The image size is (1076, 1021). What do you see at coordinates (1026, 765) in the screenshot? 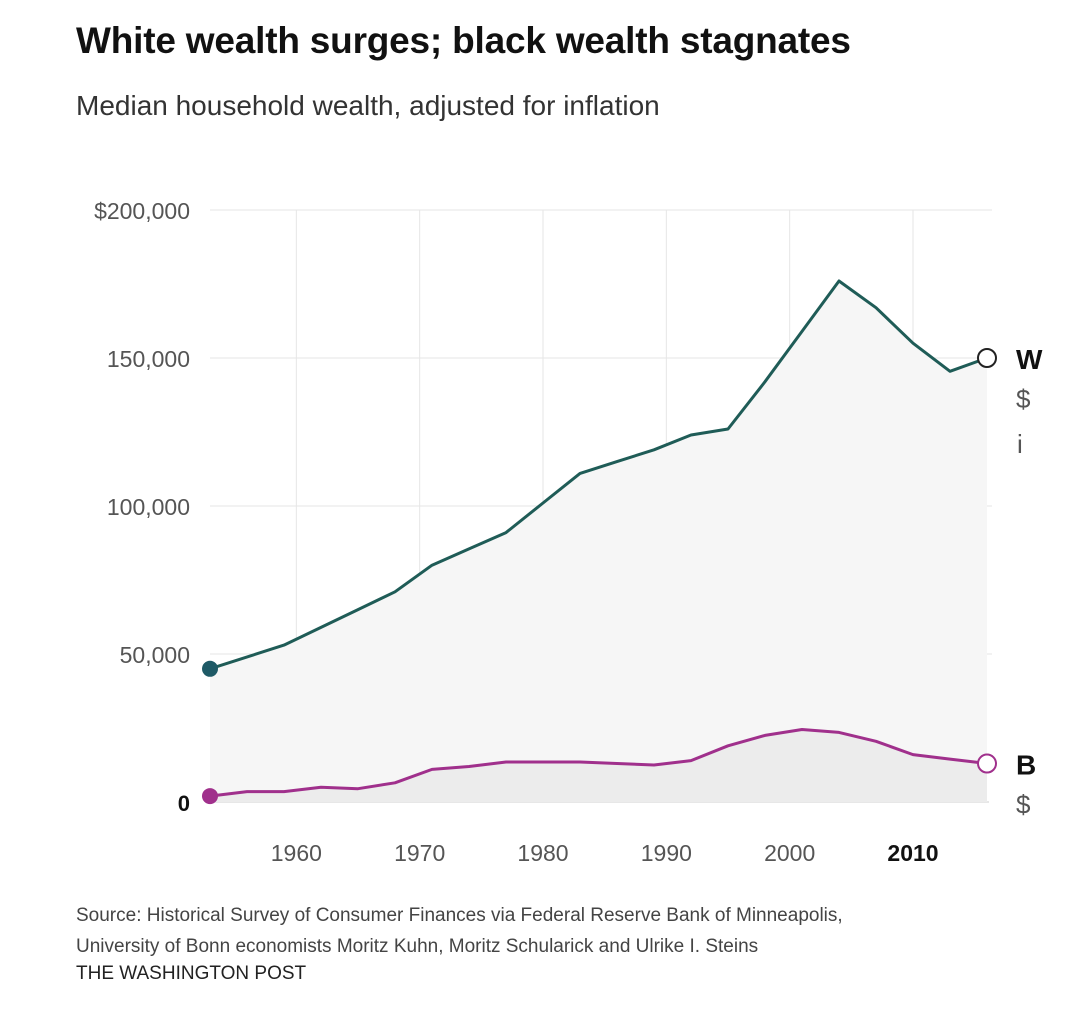
I see `black-series-label: B` at bounding box center [1026, 765].